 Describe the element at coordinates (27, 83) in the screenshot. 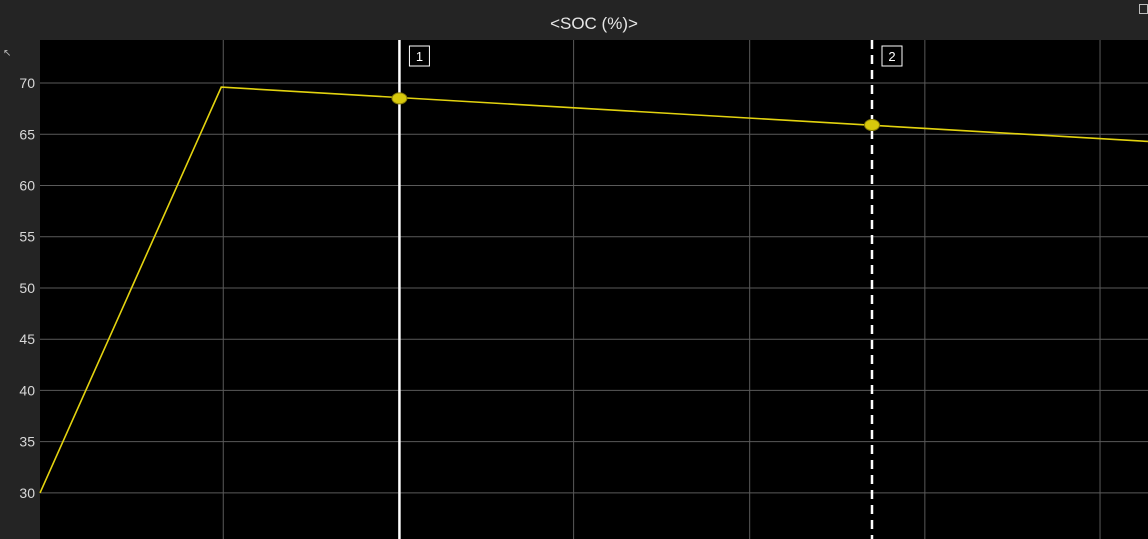

I see `y-tick-label: 70` at that location.